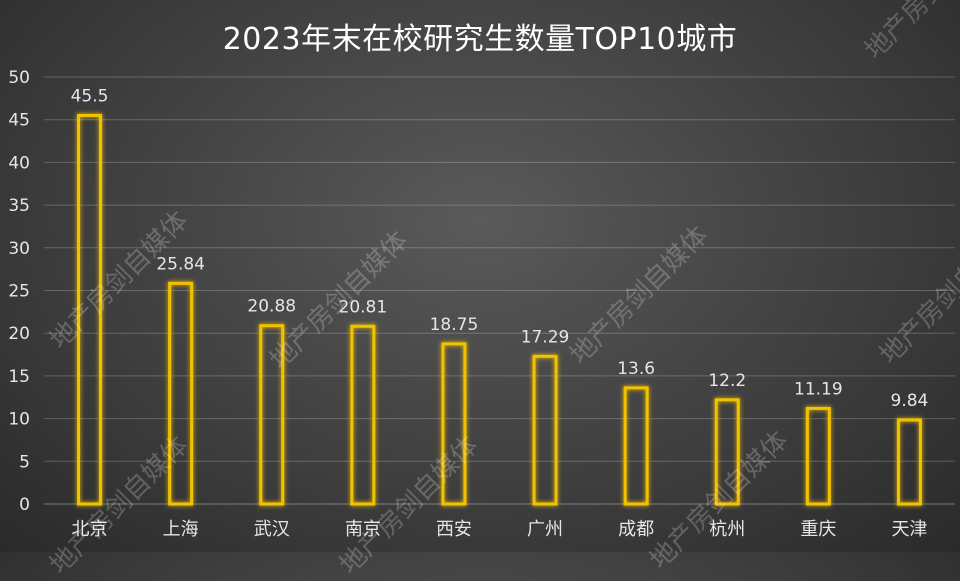 This screenshot has height=581, width=960. Describe the element at coordinates (19, 121) in the screenshot. I see `y-tick-label: 45` at that location.